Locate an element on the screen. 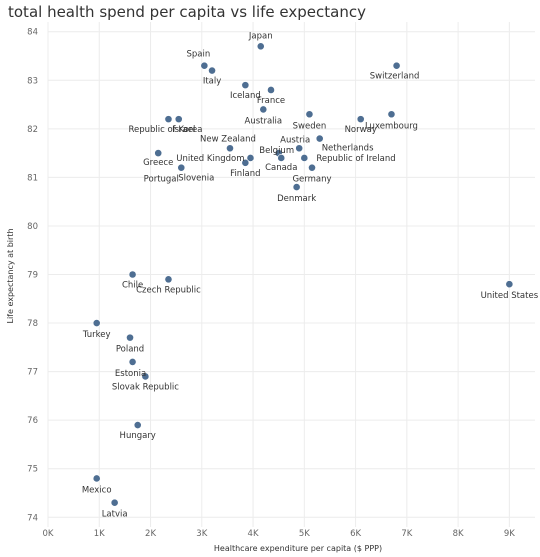  point-label: Spain is located at coordinates (198, 55).